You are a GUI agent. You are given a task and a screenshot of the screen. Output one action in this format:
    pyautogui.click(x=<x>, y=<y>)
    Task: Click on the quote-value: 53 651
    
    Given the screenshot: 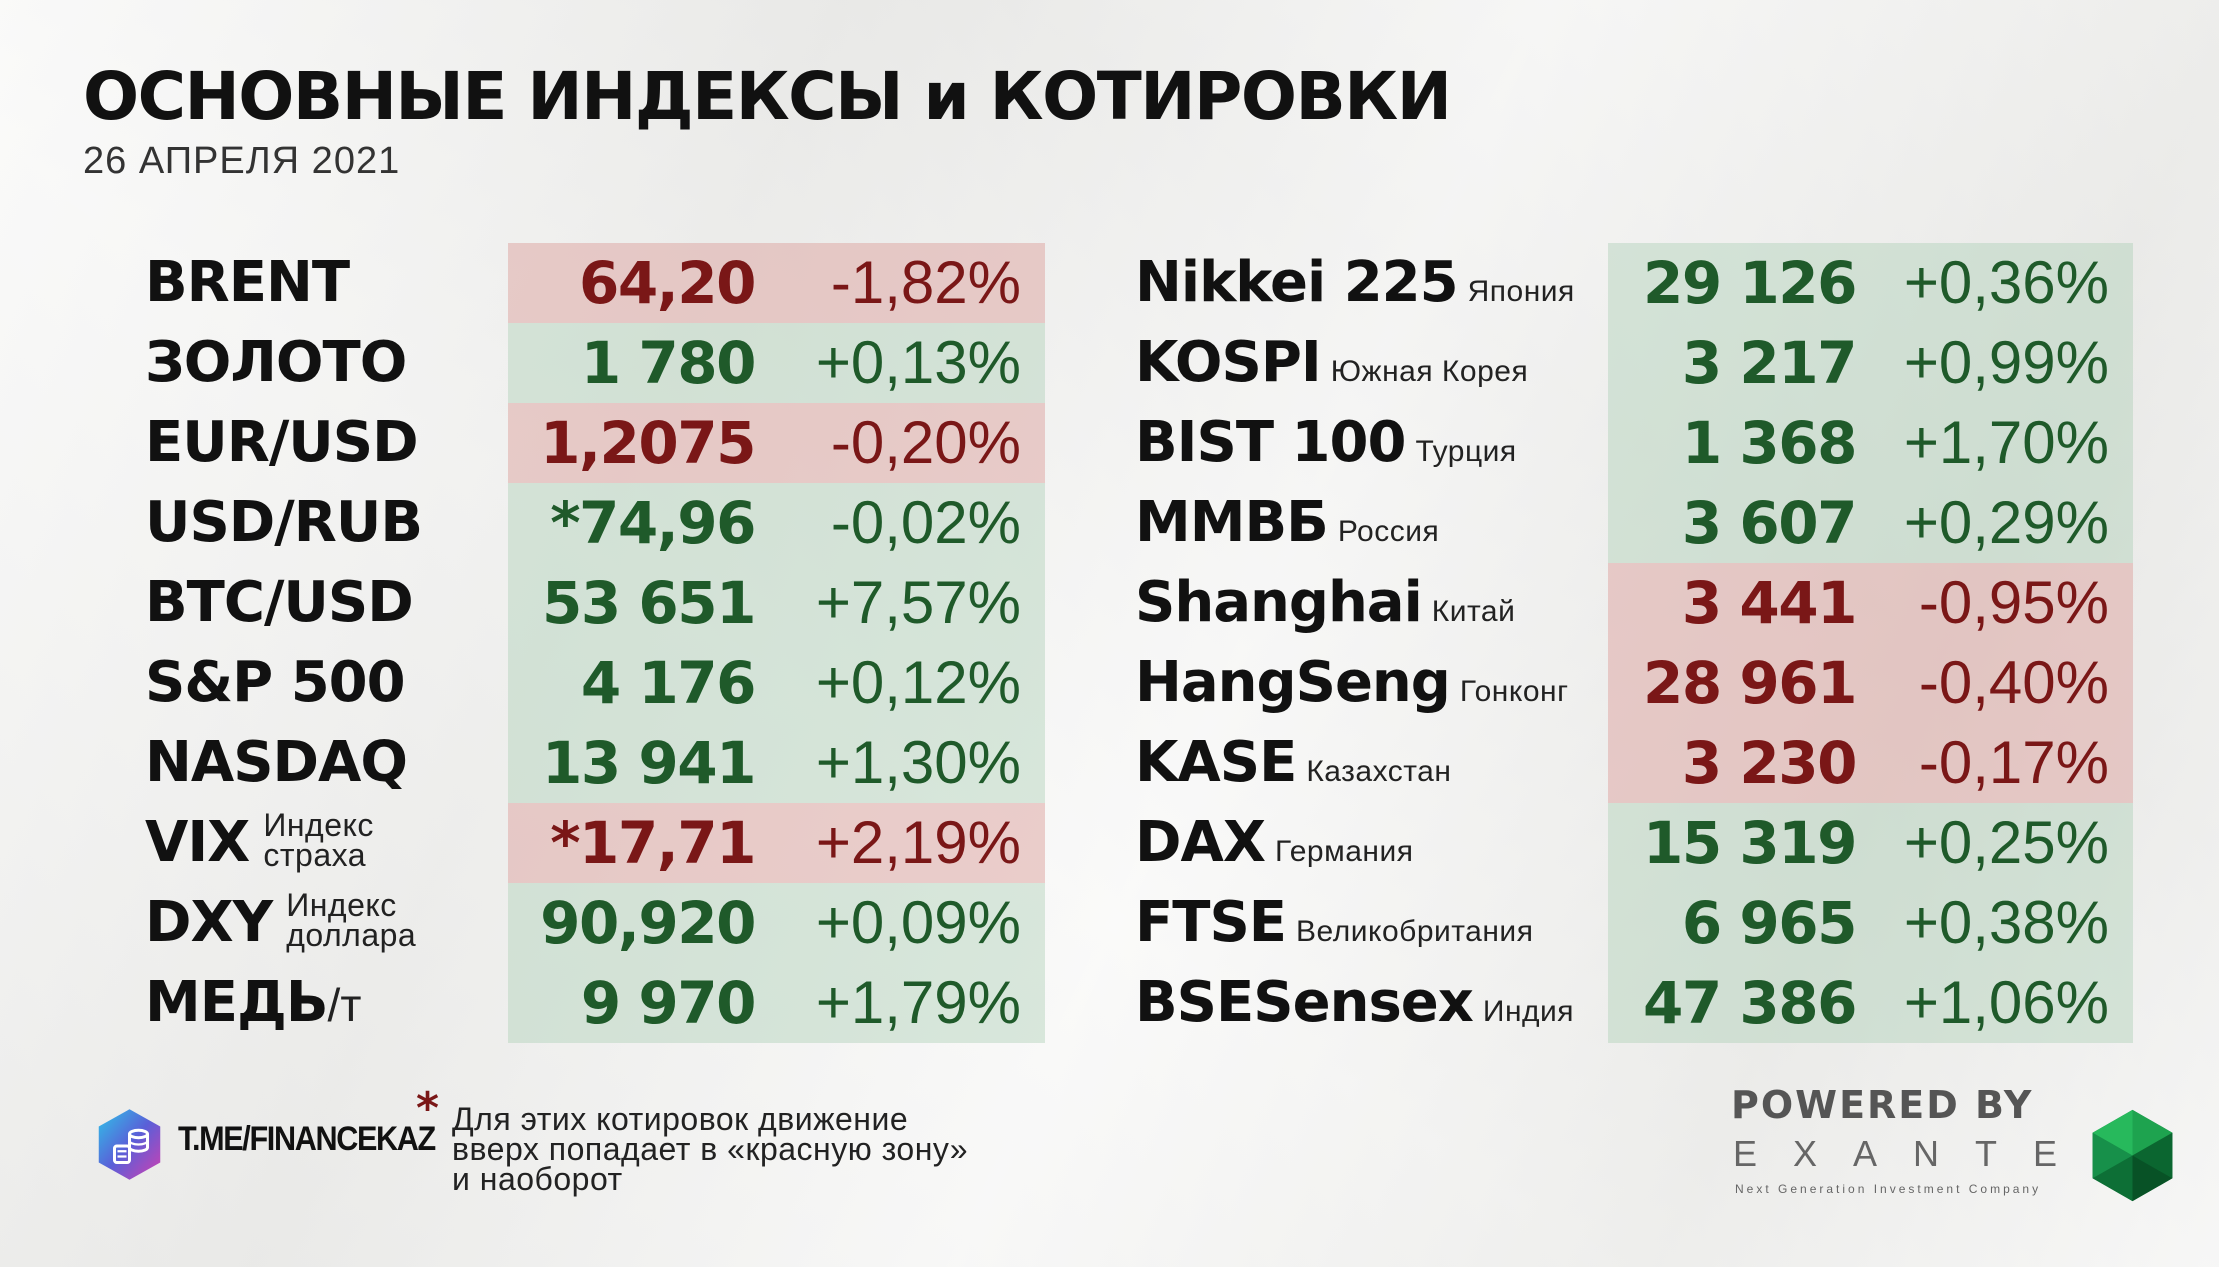 What is the action you would take?
    pyautogui.click(x=649, y=603)
    